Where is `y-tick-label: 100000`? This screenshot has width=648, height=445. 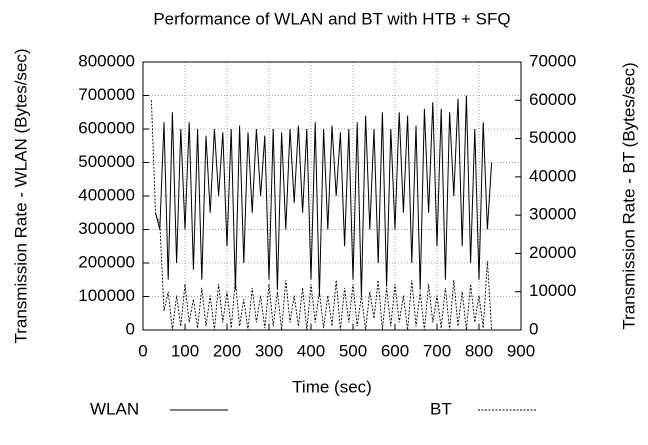 y-tick-label: 100000 is located at coordinates (106, 295).